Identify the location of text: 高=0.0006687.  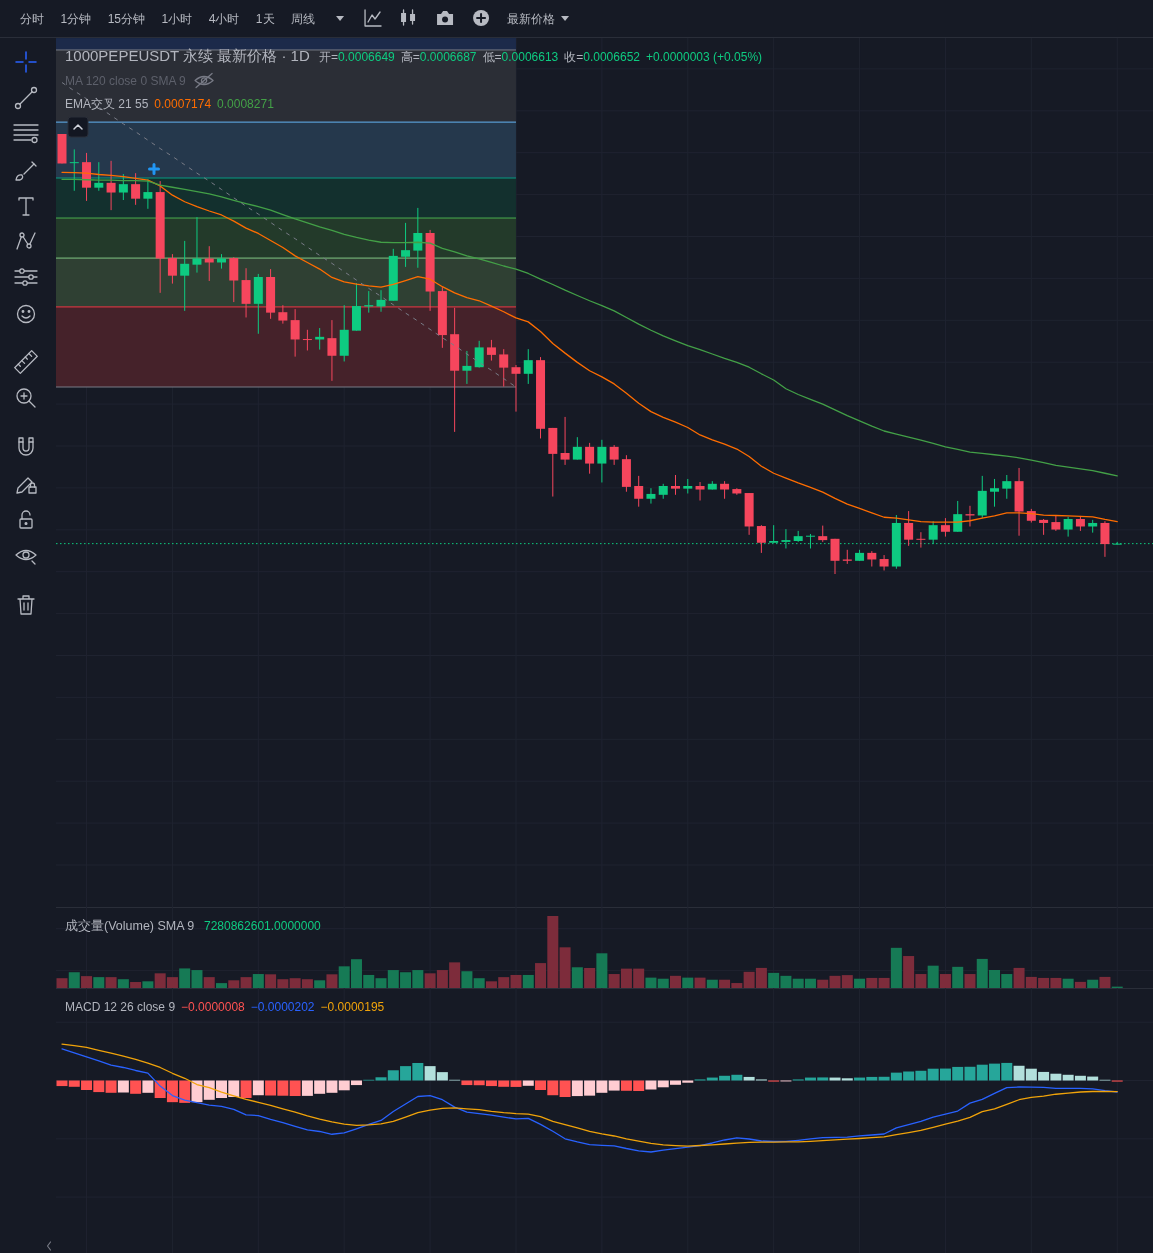
(438, 57).